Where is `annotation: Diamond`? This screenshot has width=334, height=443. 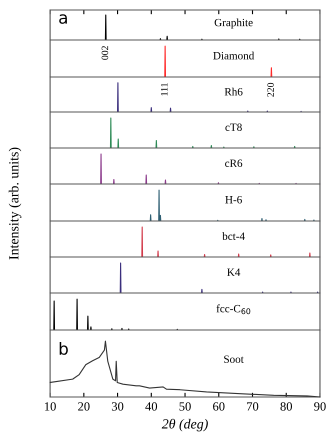 annotation: Diamond is located at coordinates (233, 56).